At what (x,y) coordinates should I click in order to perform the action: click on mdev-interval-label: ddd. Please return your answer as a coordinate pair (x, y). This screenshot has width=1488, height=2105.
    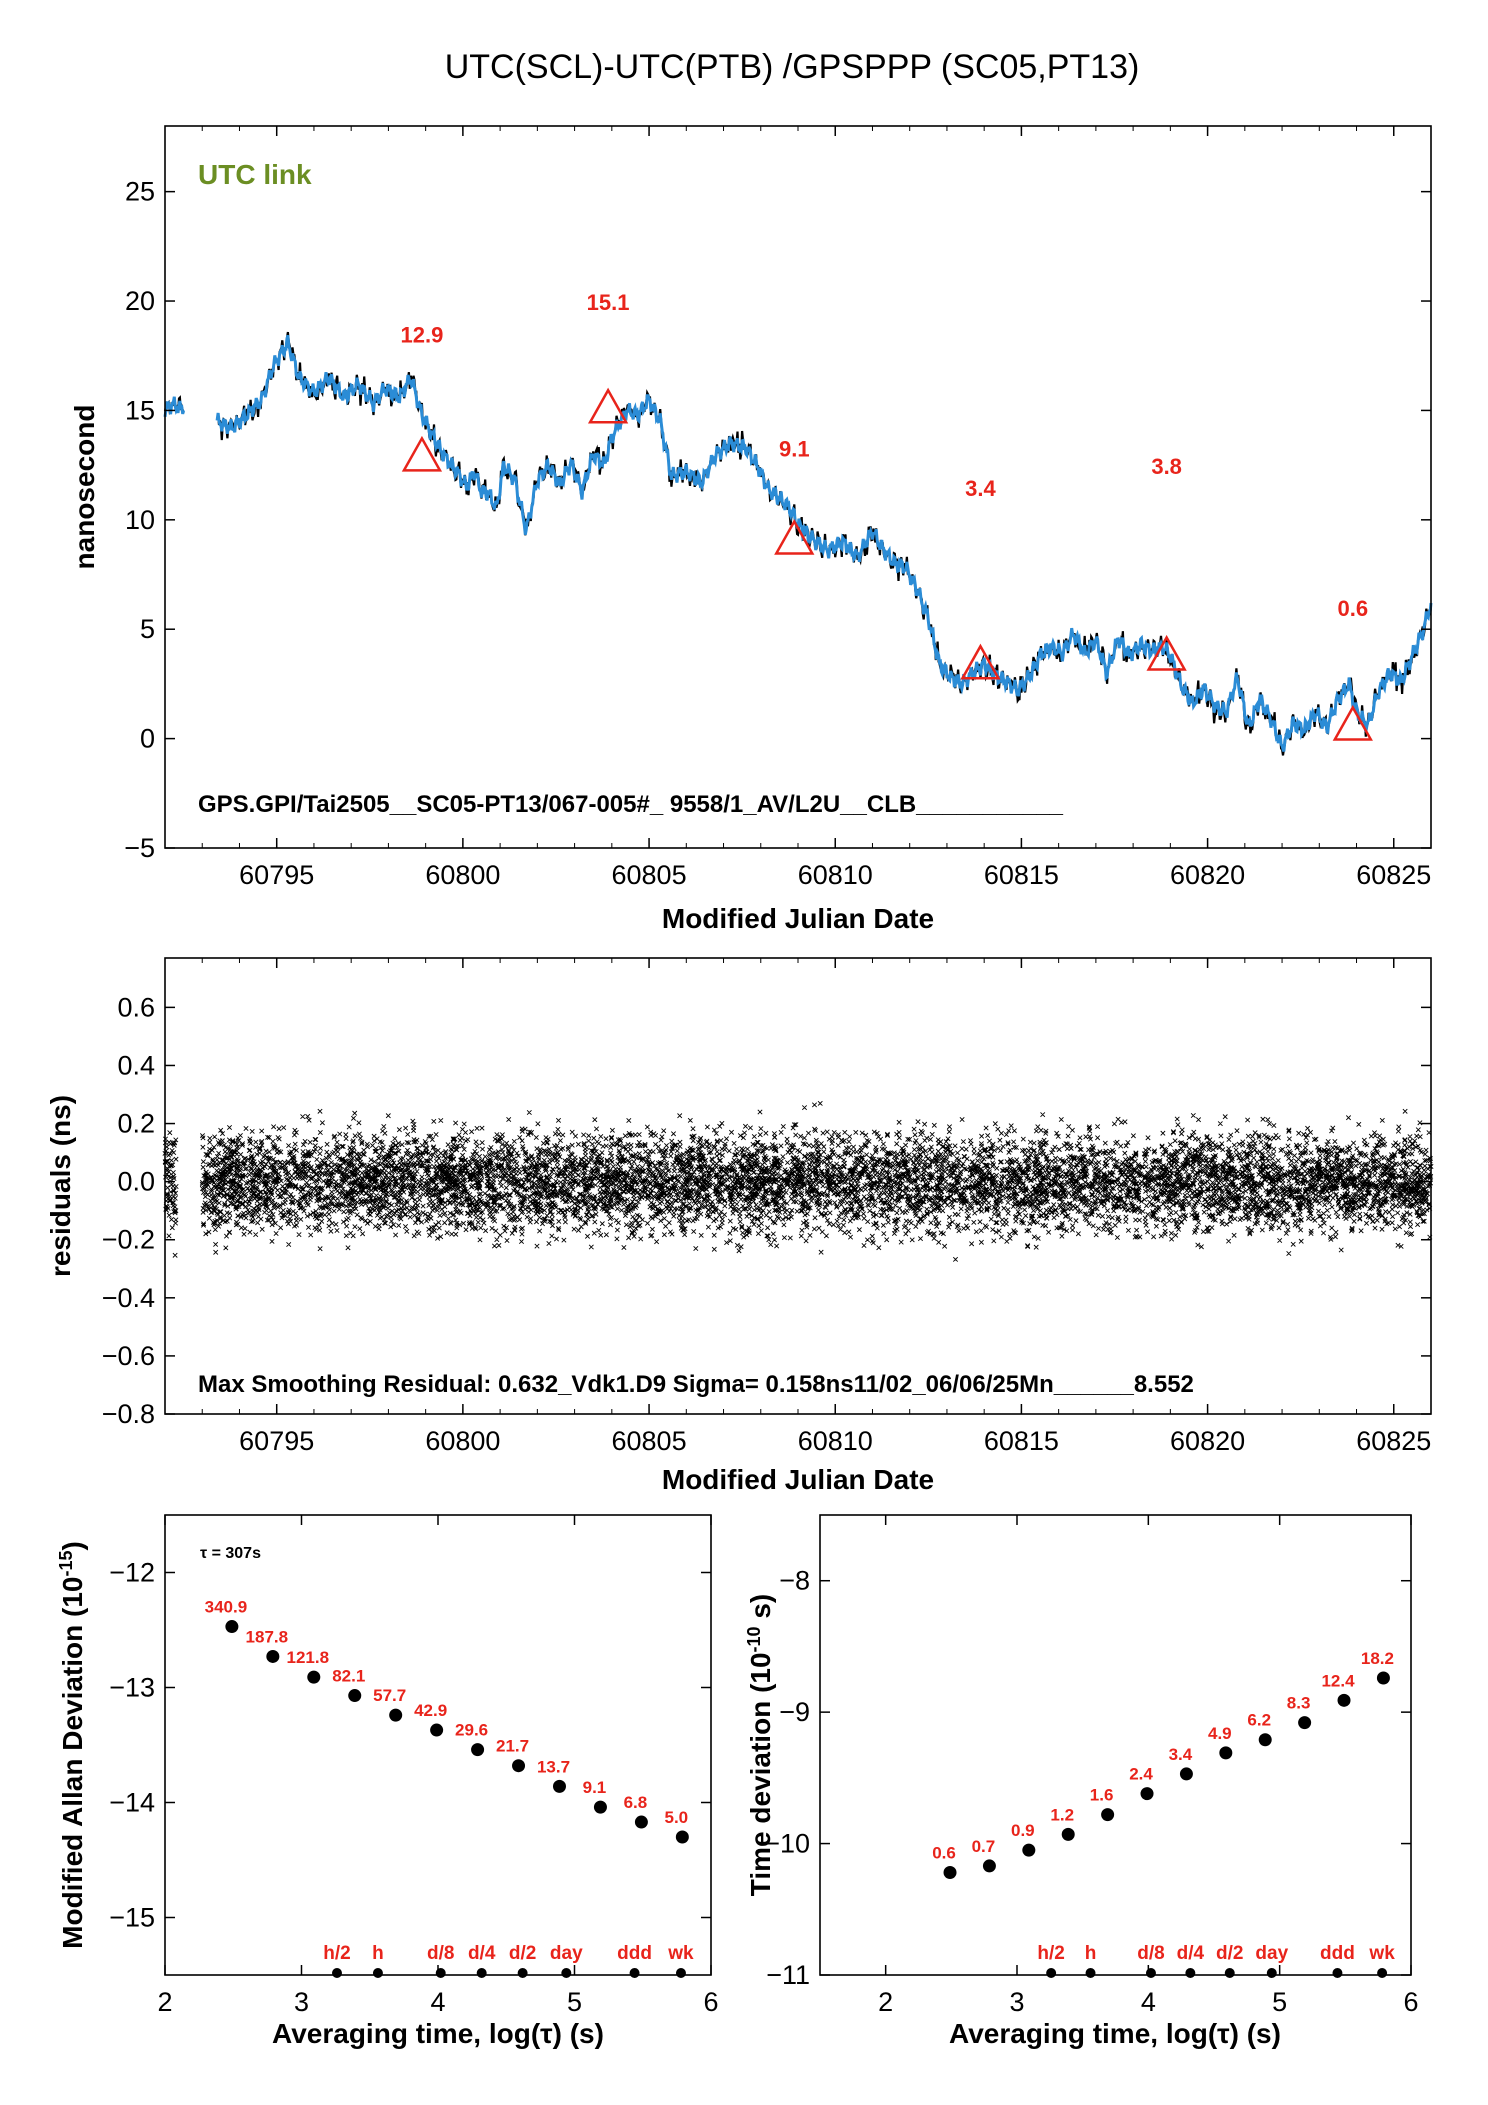
    Looking at the image, I should click on (634, 1953).